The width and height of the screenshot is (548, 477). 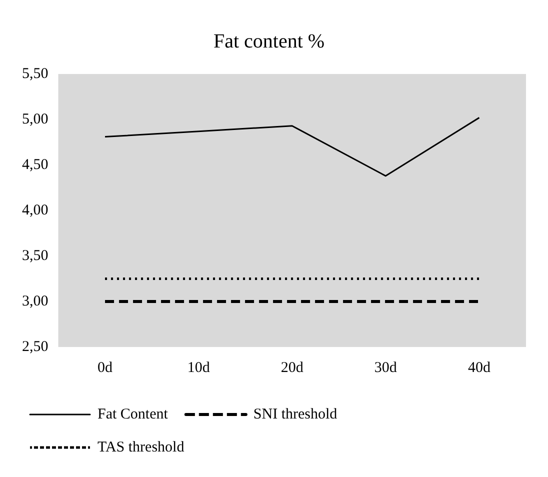 I want to click on legend-label: TAS threshold, so click(x=141, y=447).